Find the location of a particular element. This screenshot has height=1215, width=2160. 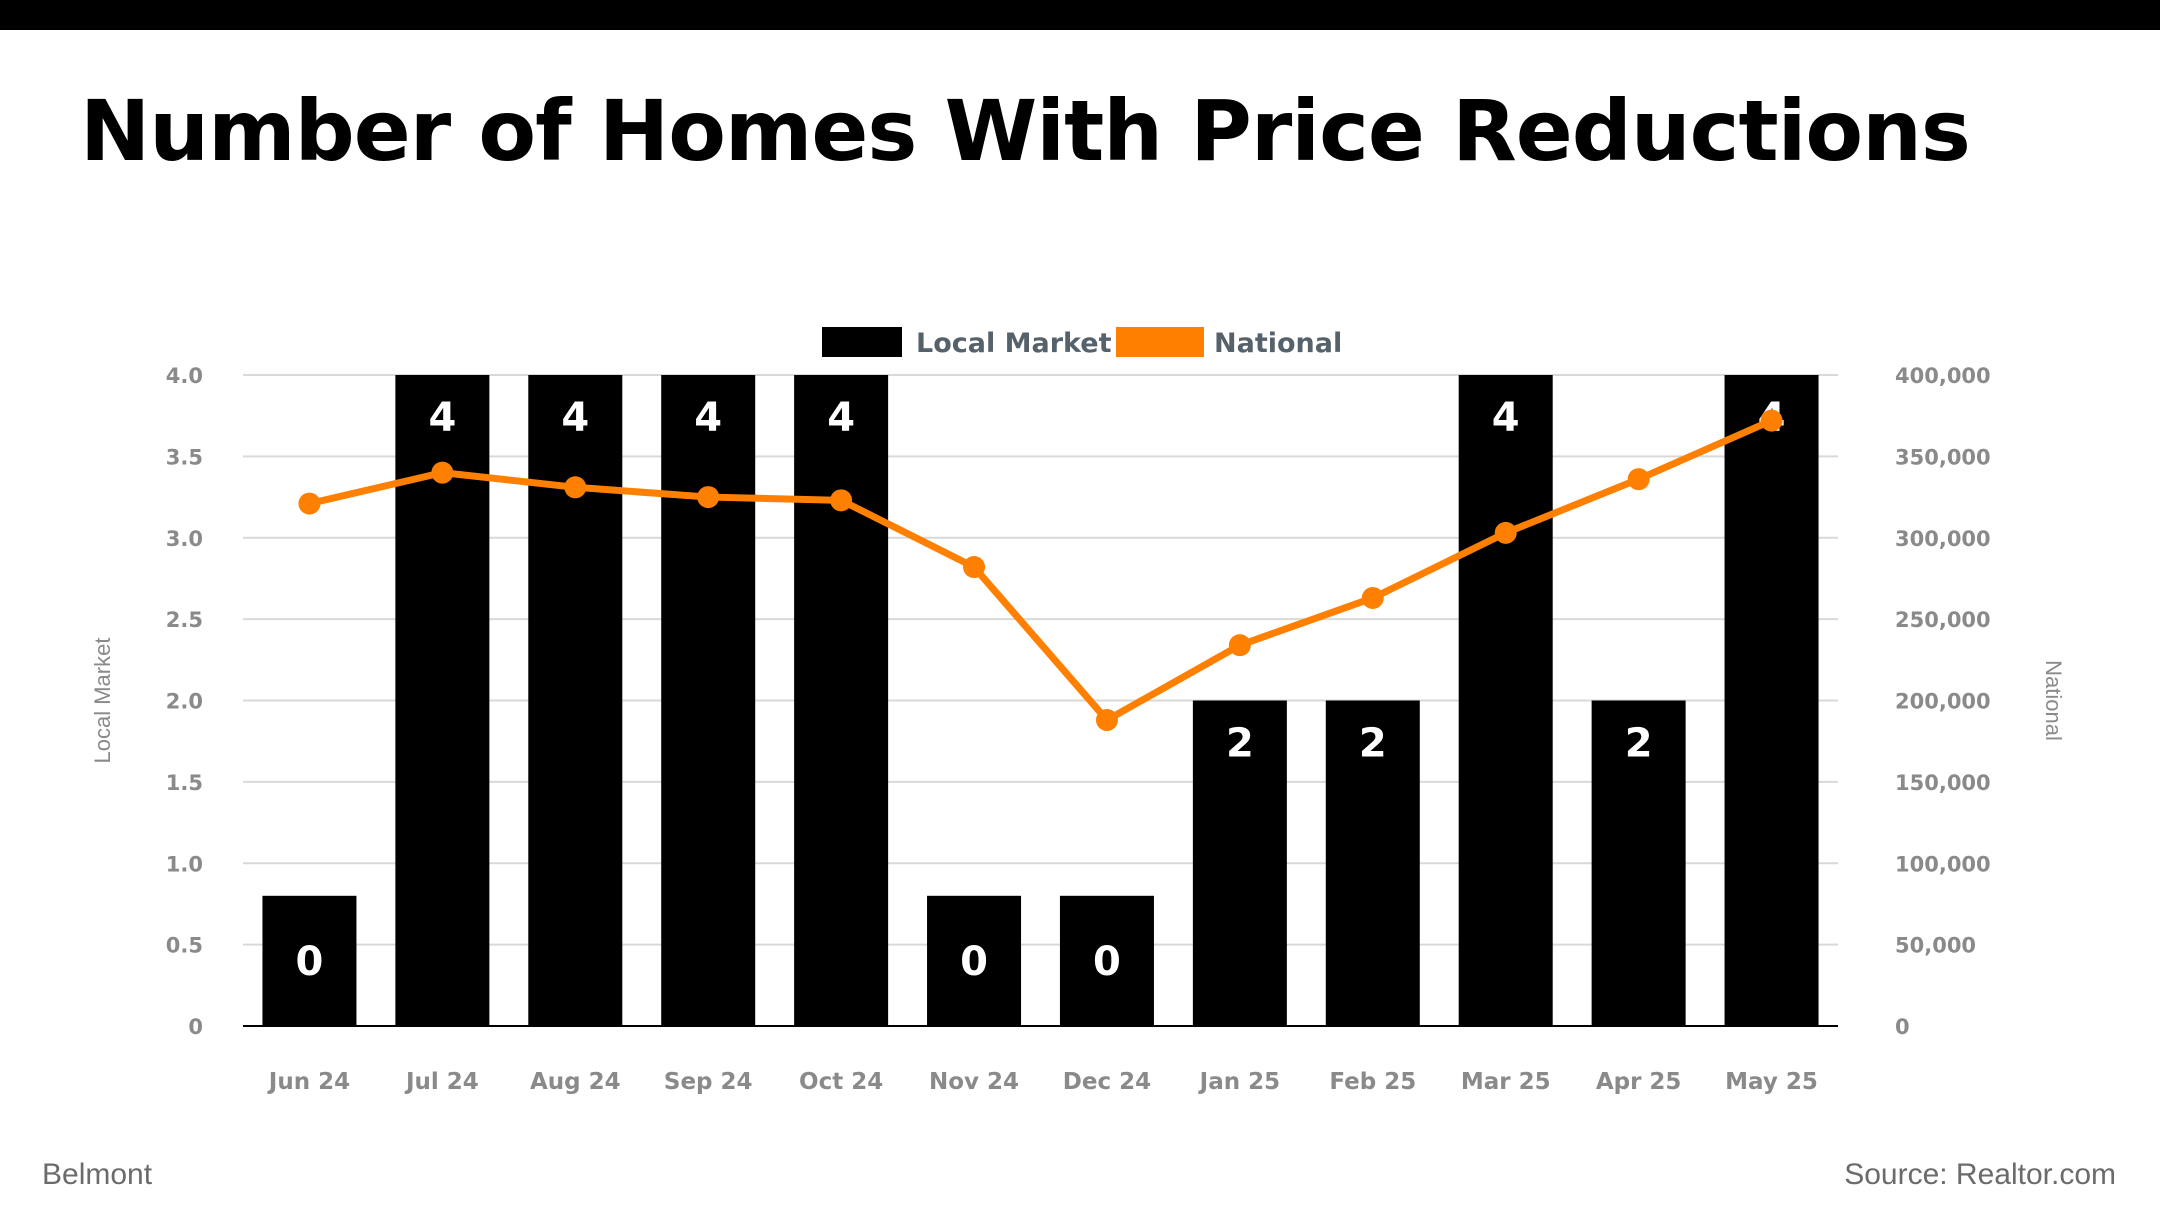

legend-swatch-local-market is located at coordinates (862, 342).